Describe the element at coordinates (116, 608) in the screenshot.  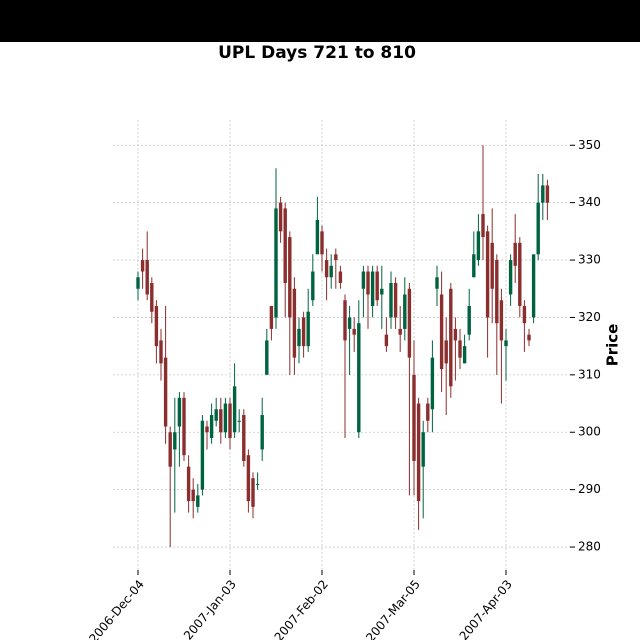
I see `x-tick-label: 2006-Dec-04` at that location.